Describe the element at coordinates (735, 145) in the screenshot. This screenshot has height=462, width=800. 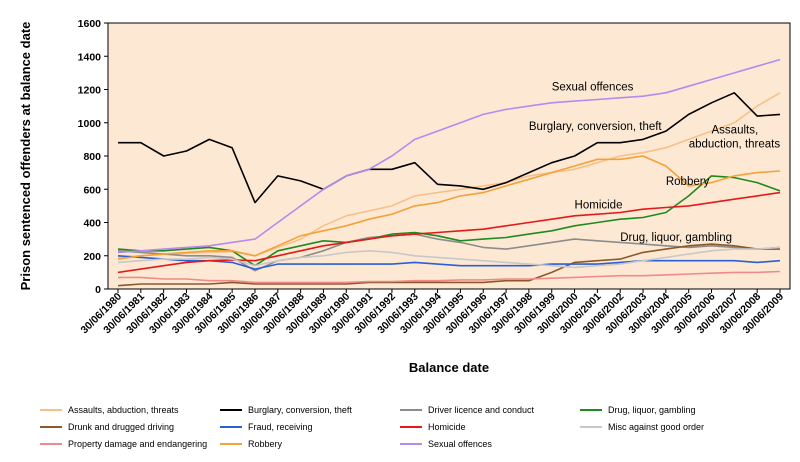
I see `annotation-label: abduction, threats` at that location.